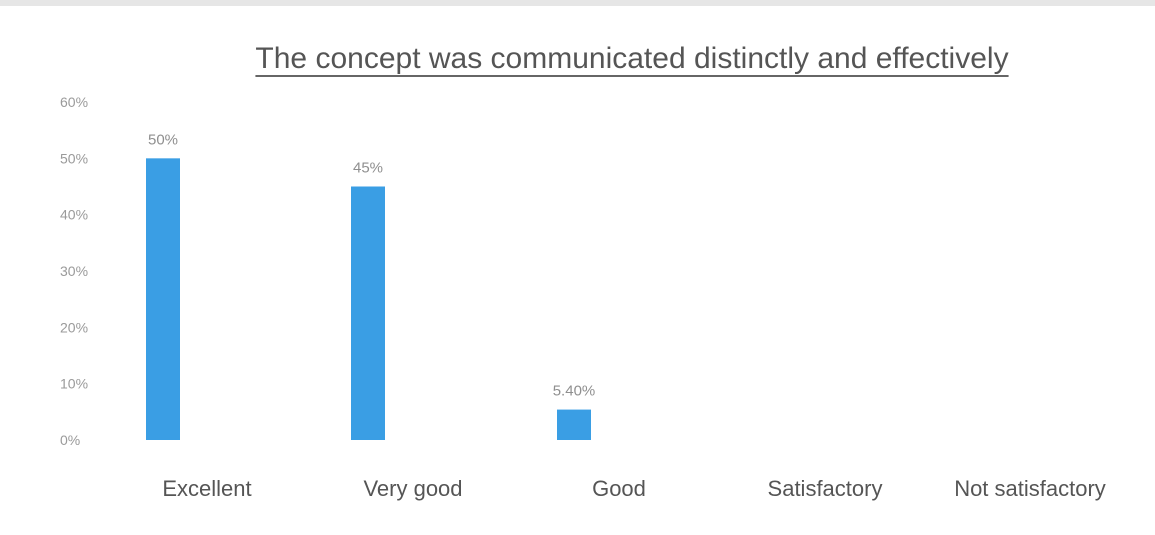 This screenshot has width=1155, height=535. I want to click on y-tick-label: 30%, so click(74, 271).